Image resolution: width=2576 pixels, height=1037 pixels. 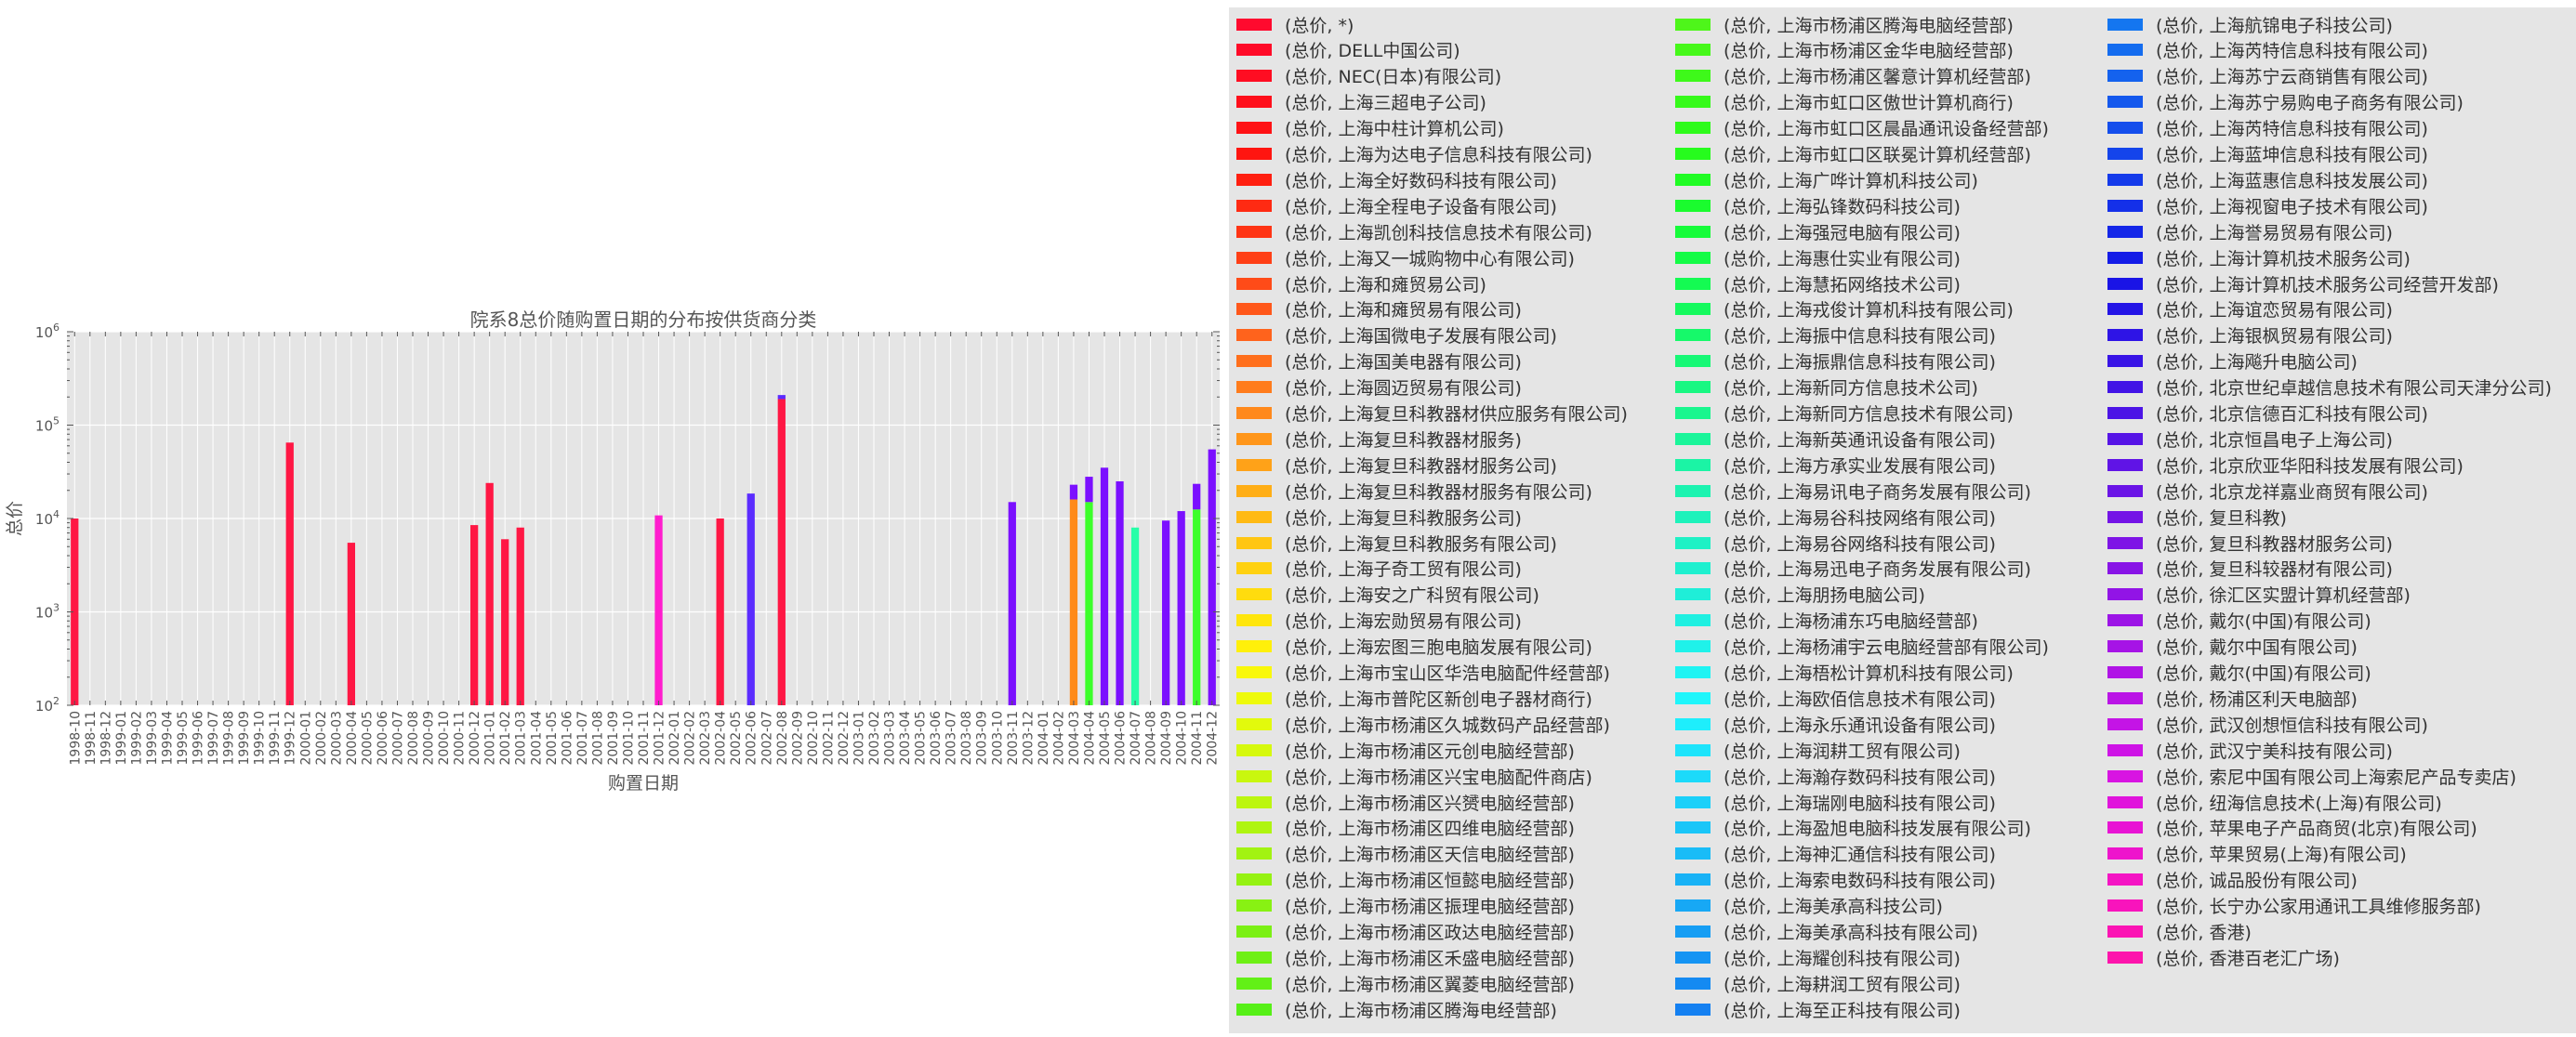 What do you see at coordinates (1421, 337) in the screenshot?
I see `legend-label: (总价, 上海国微电子发展有限公司)` at bounding box center [1421, 337].